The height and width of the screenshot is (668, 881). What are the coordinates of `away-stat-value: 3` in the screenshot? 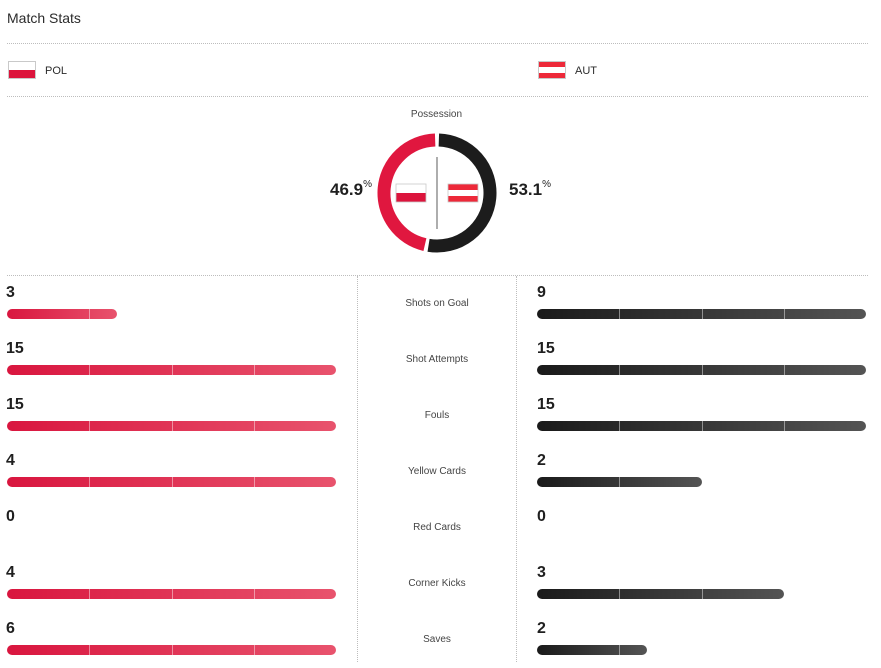 It's located at (541, 572).